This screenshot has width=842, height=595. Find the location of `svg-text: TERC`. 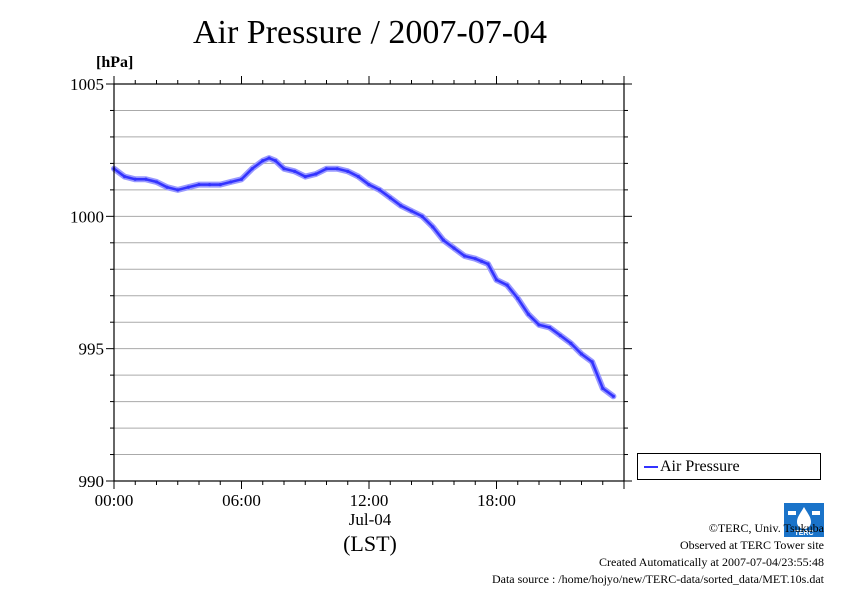

svg-text: TERC is located at coordinates (803, 533).